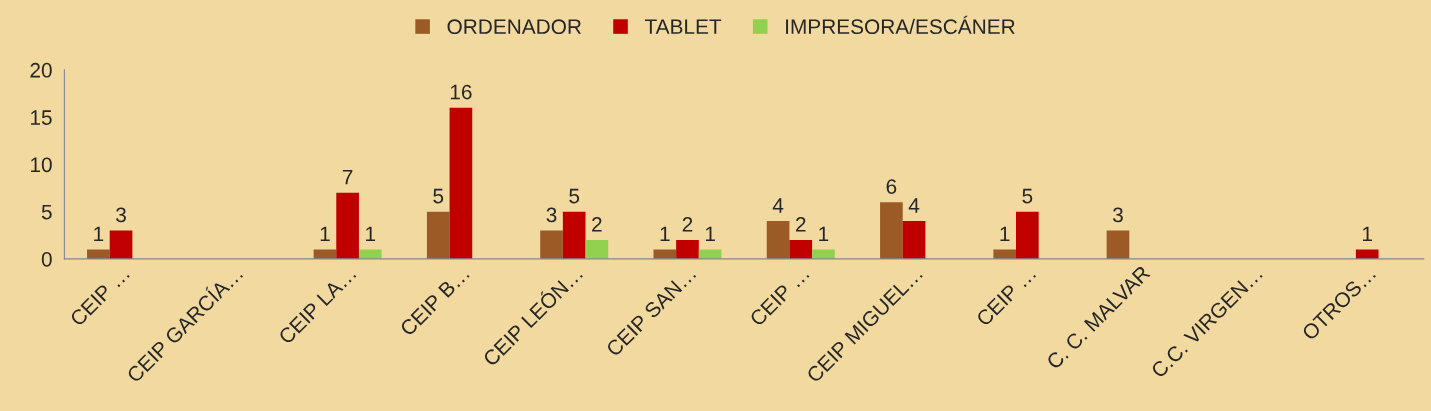  Describe the element at coordinates (891, 186) in the screenshot. I see `data-label: 6` at that location.